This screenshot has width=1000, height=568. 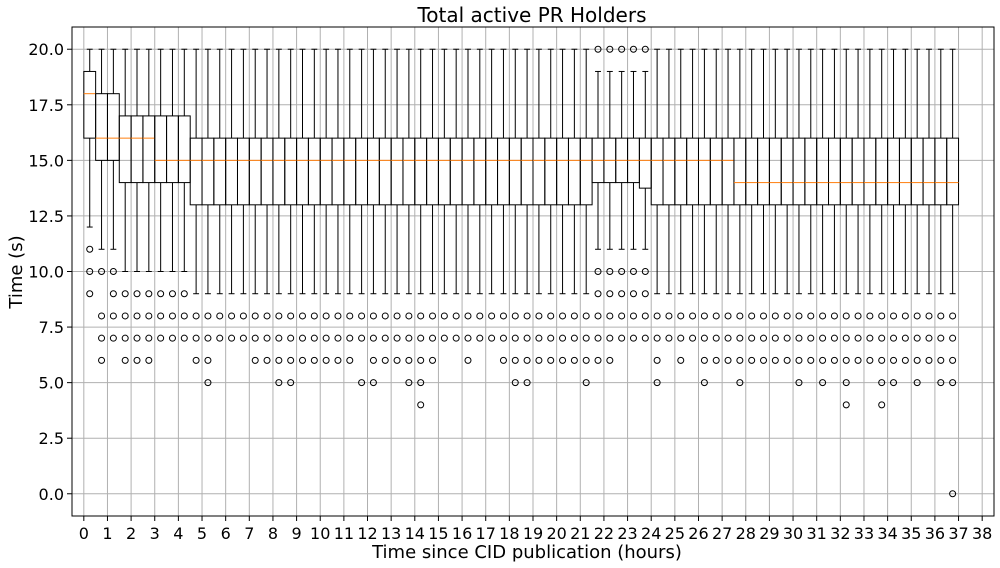 What do you see at coordinates (51, 327) in the screenshot?
I see `y-tick-label: 7.5` at bounding box center [51, 327].